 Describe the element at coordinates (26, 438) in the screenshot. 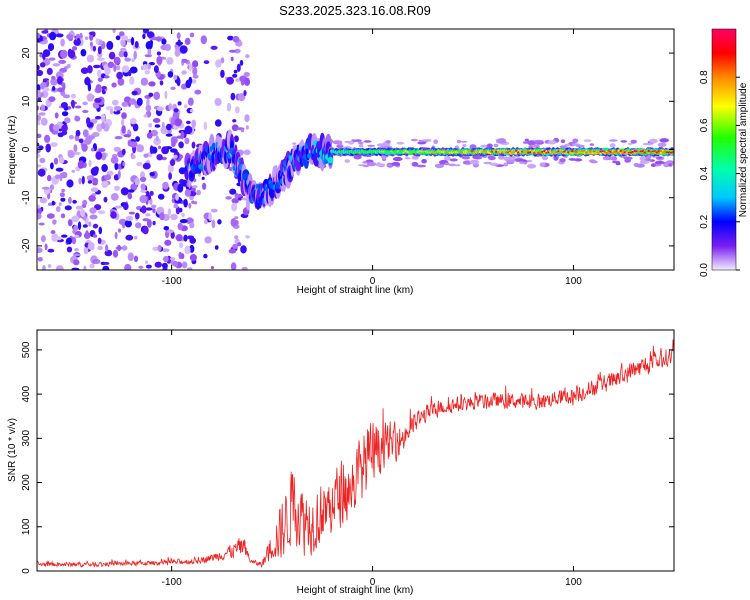

I see `snr-y-tick-label: 300` at that location.